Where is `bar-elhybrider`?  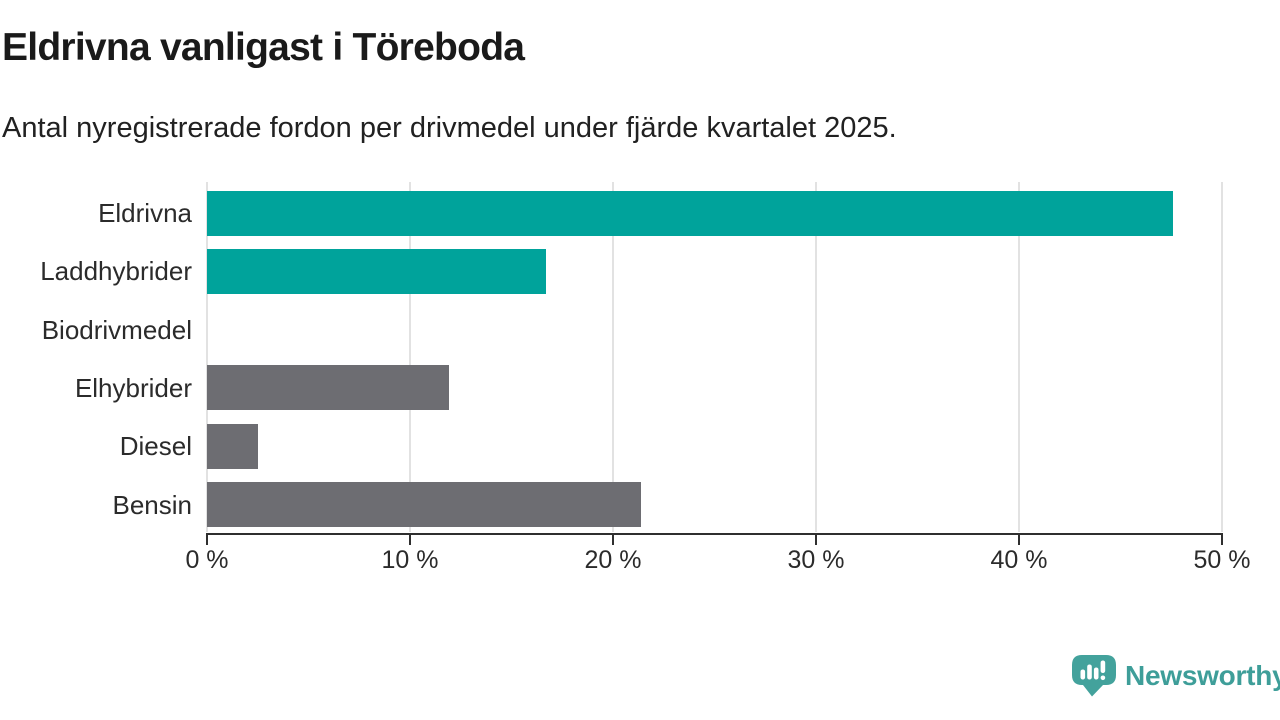 bar-elhybrider is located at coordinates (328, 388).